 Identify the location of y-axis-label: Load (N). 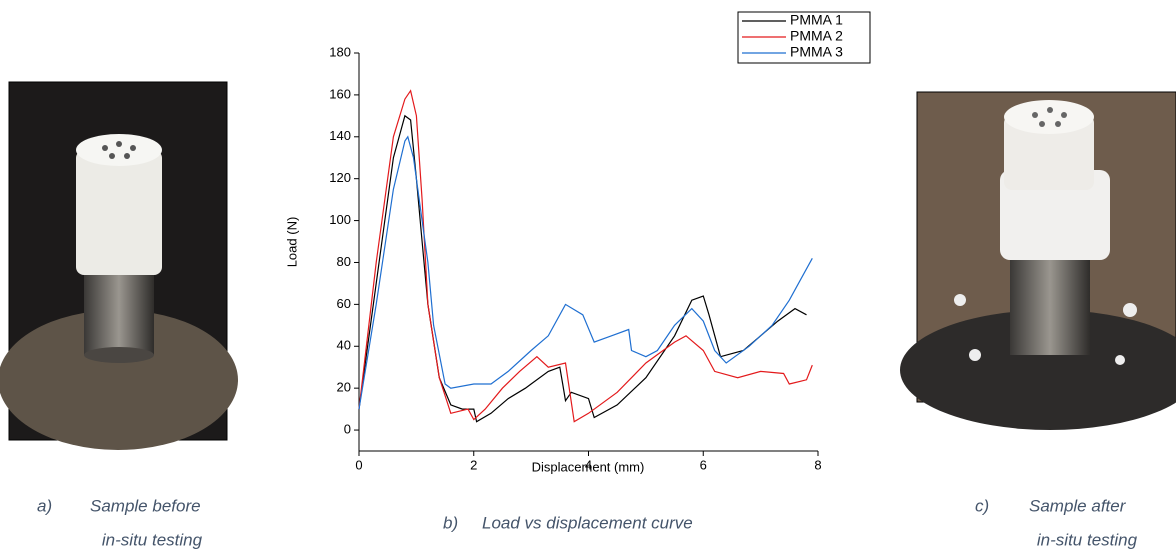
(291, 242).